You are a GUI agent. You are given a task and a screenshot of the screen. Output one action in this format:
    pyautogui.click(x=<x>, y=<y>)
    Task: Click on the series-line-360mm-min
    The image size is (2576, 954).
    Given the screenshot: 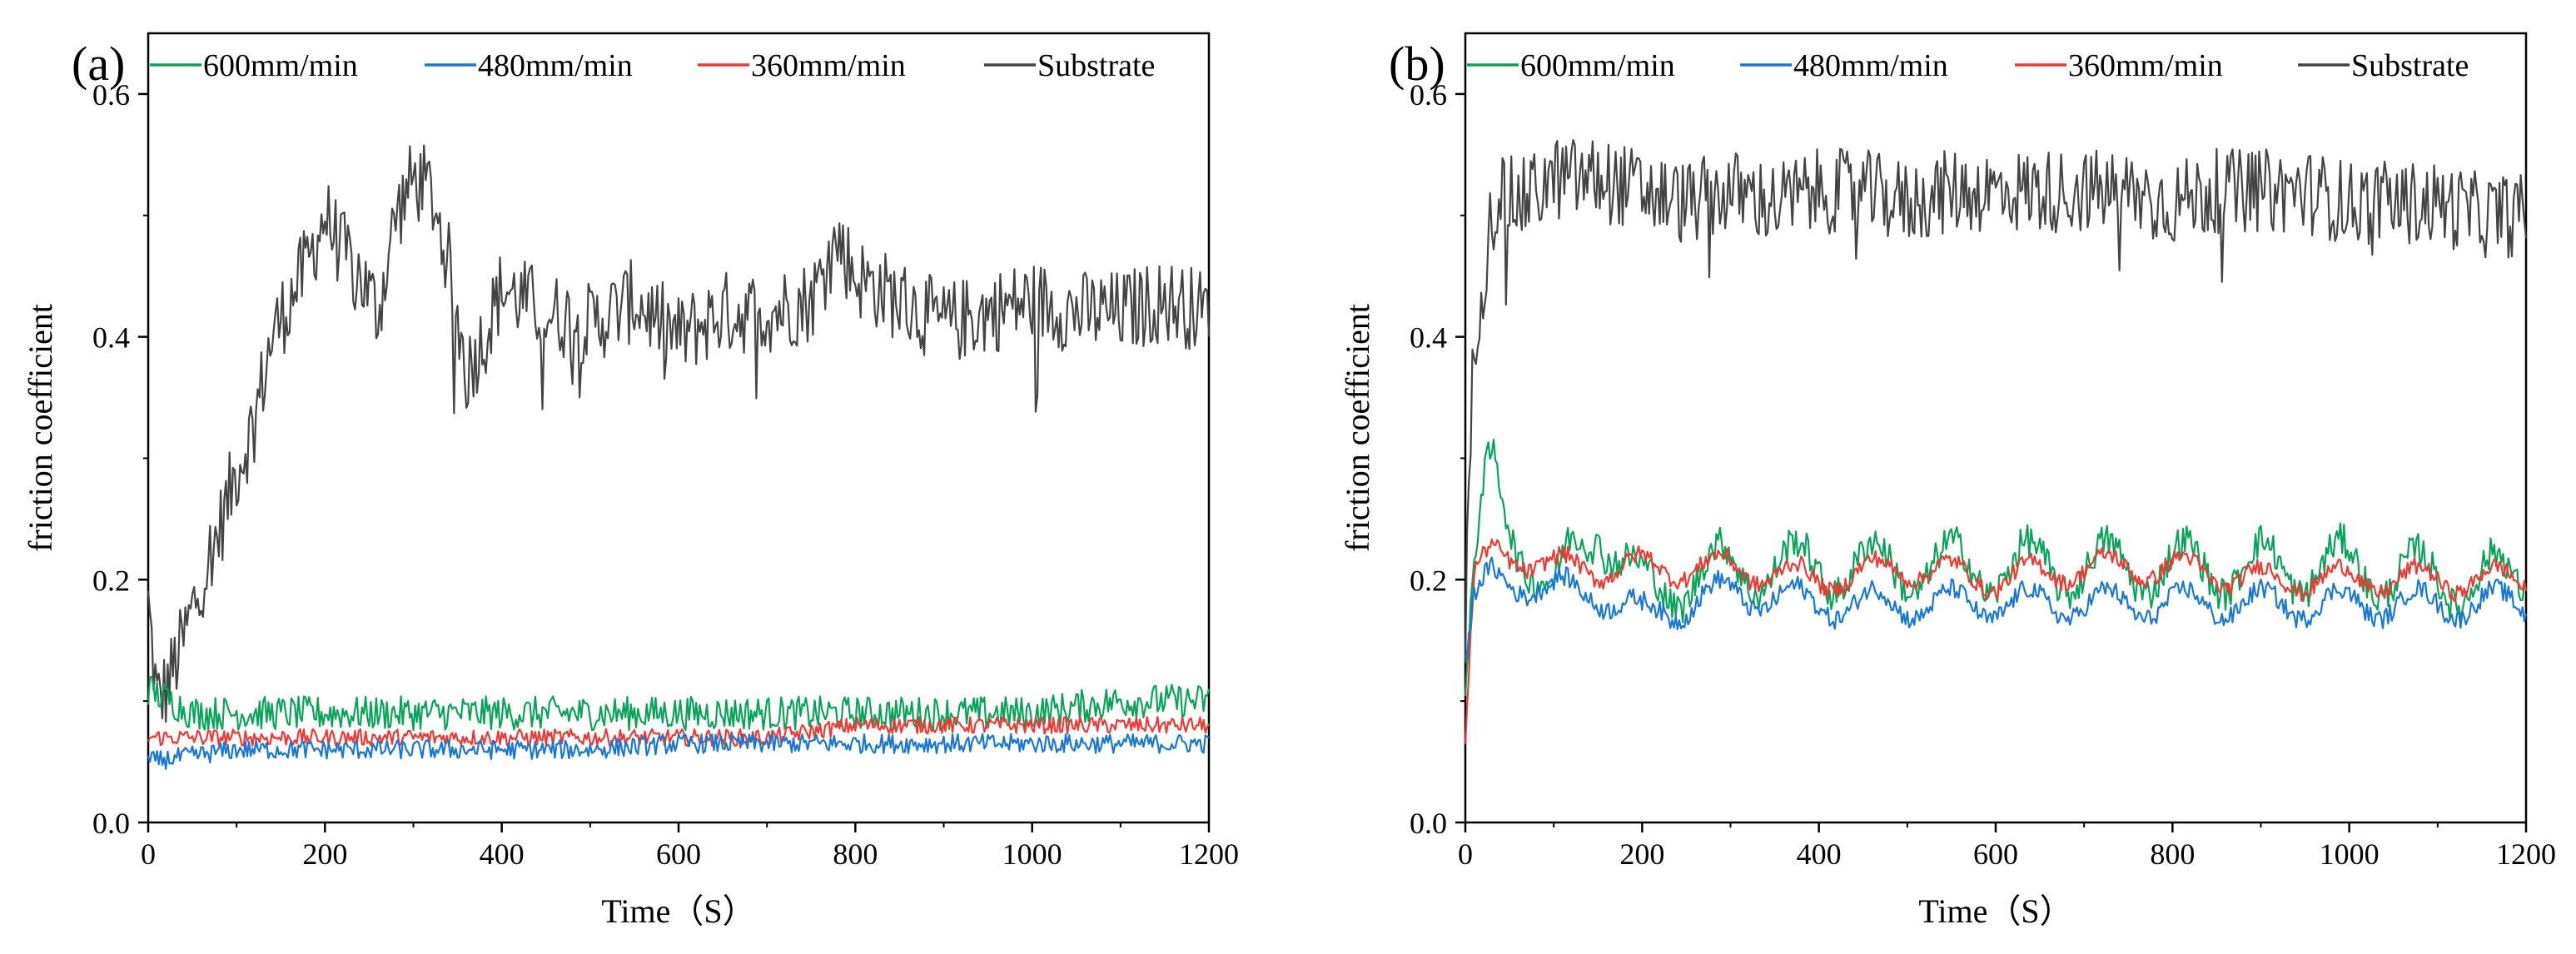 What is the action you would take?
    pyautogui.click(x=1996, y=641)
    